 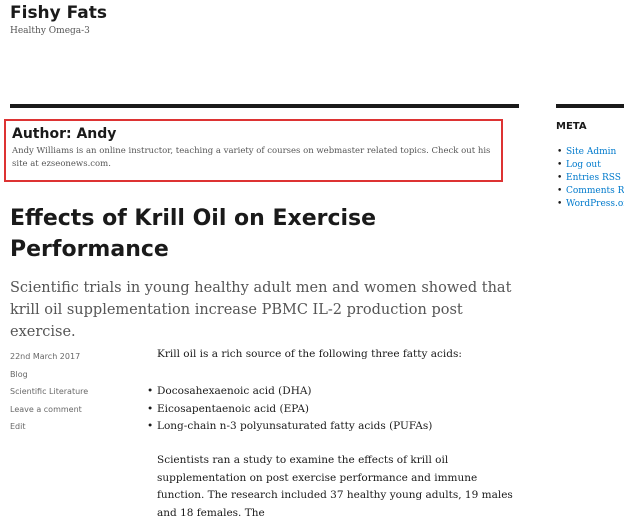 I want to click on sidebar-rule, so click(x=590, y=106).